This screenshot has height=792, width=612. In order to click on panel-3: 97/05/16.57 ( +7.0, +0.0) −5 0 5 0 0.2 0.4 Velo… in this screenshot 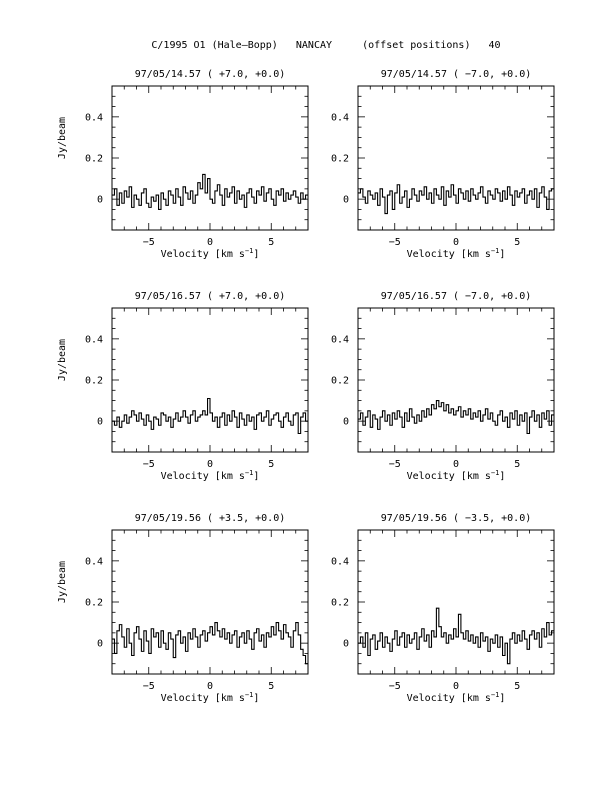, I will do `click(183, 386)`.